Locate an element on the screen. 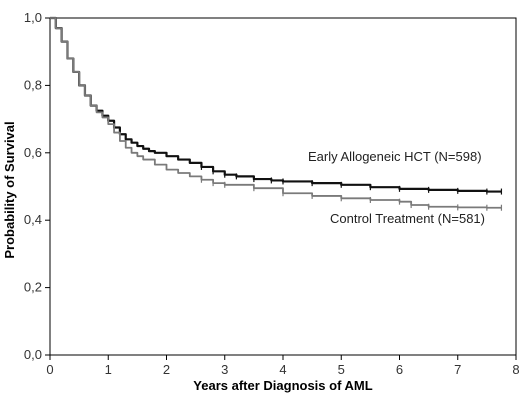  x-tick-label: 1 is located at coordinates (108, 369).